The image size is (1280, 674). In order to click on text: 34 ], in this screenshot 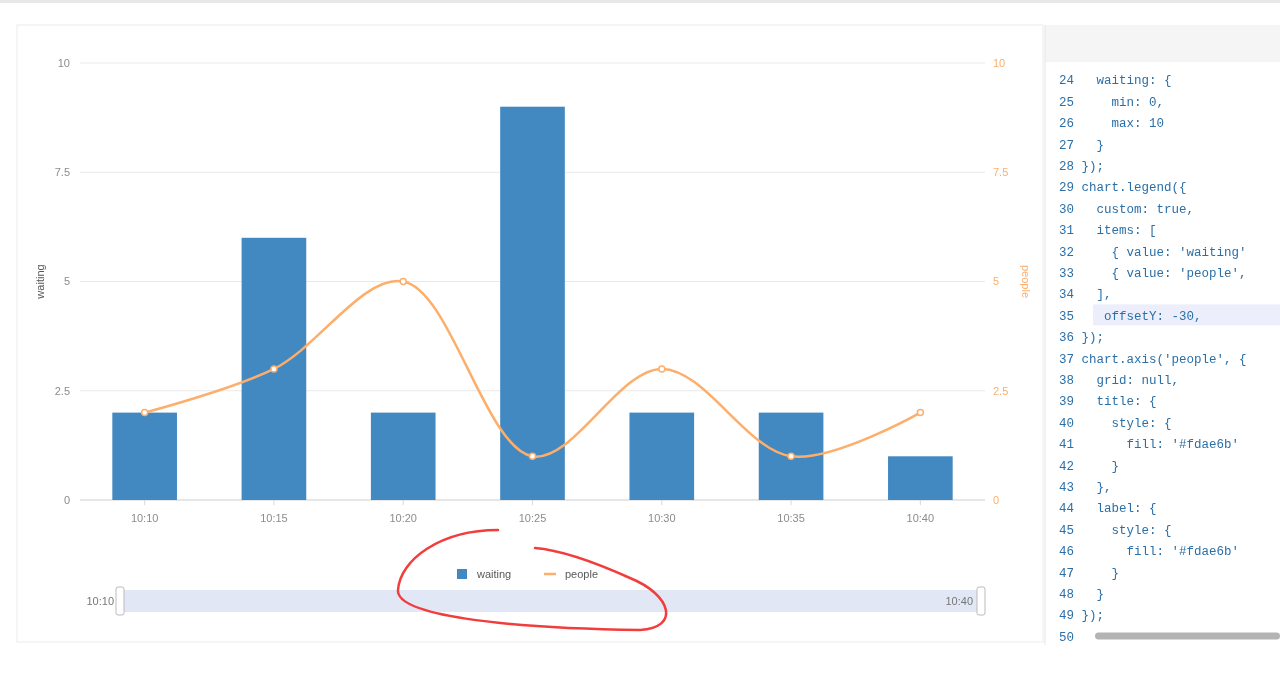, I will do `click(1085, 295)`.